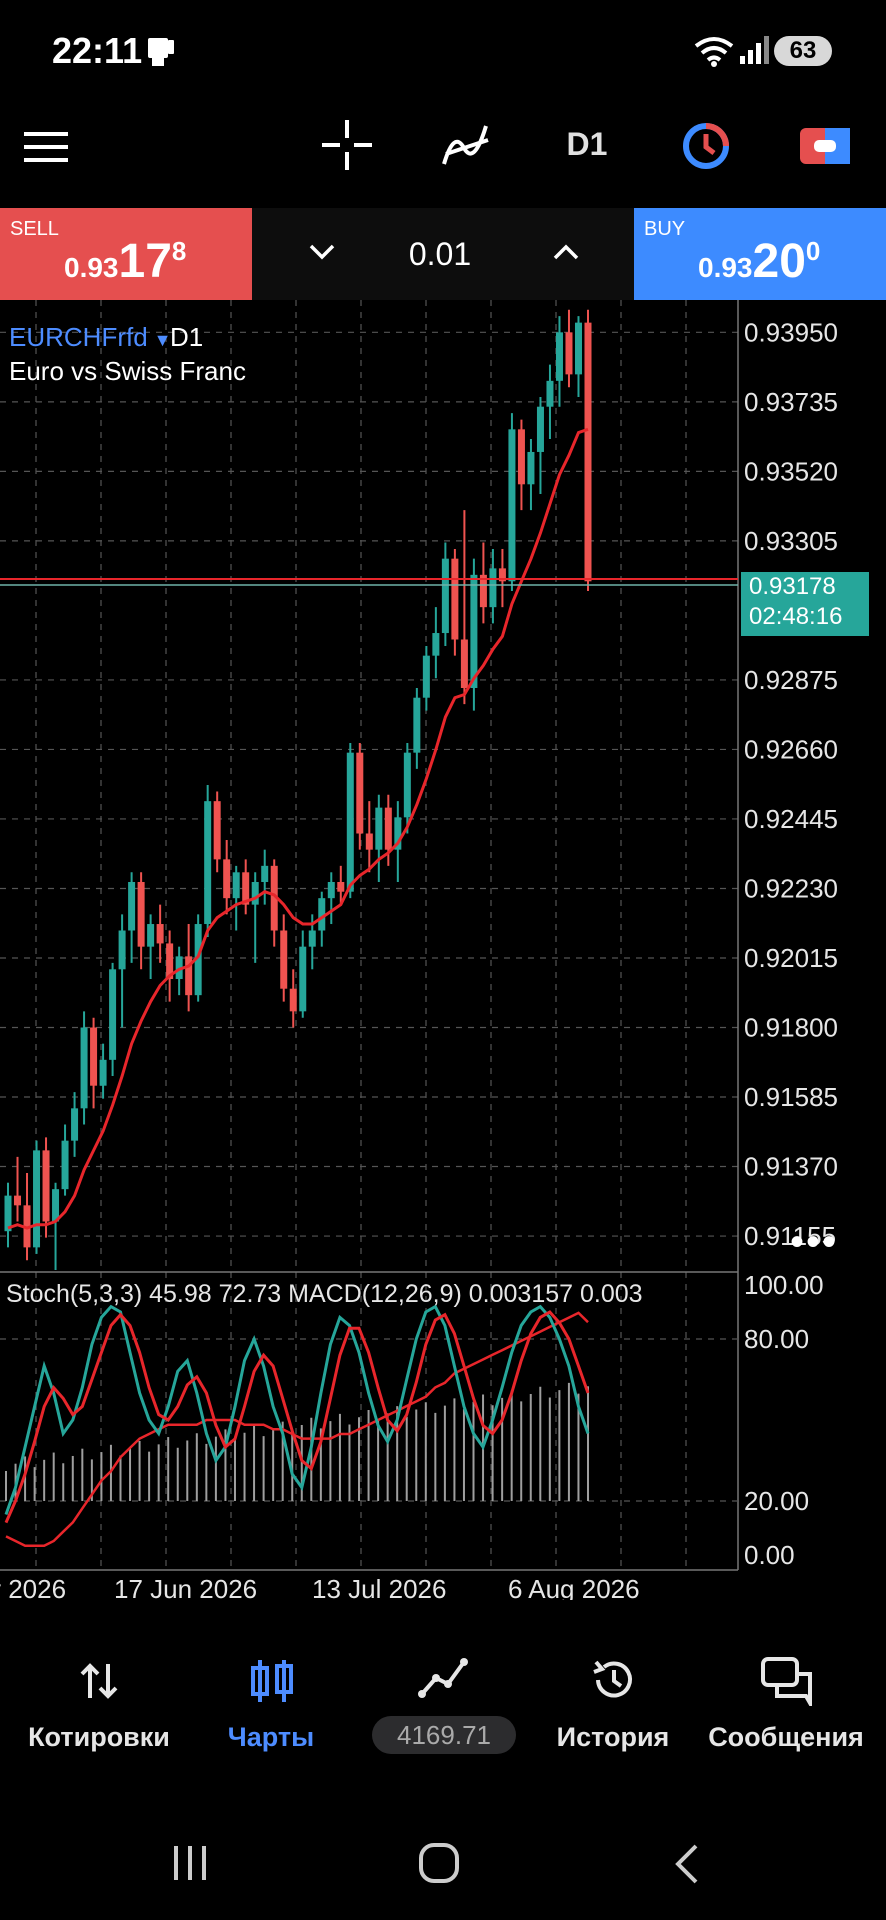  I want to click on chevron-up-icon, so click(566, 252).